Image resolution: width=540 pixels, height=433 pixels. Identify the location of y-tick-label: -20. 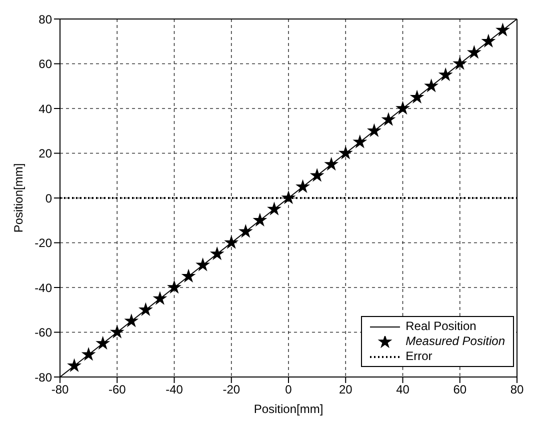
(43, 243).